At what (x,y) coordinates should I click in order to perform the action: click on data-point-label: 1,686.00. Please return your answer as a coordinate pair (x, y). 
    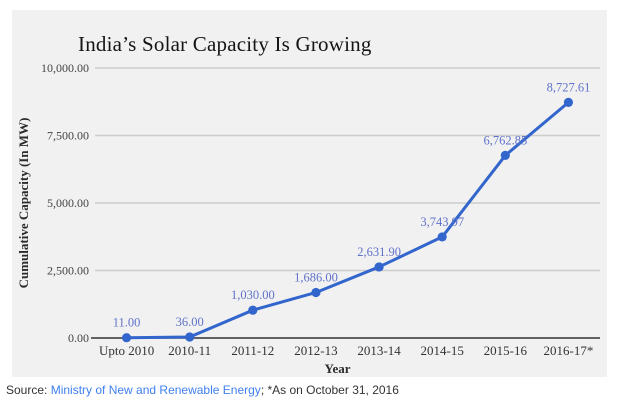
    Looking at the image, I should click on (316, 277).